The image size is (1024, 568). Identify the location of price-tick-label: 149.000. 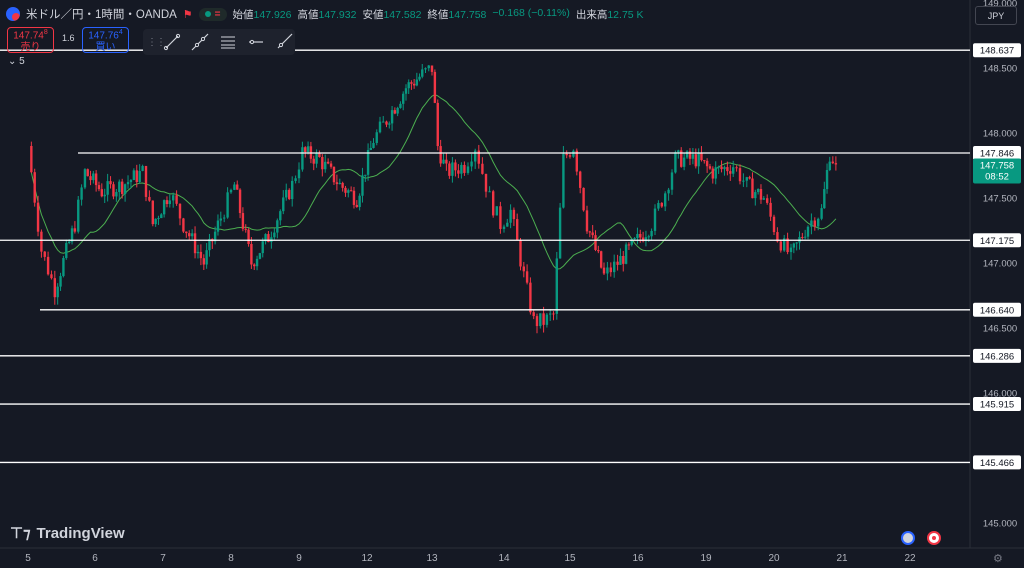
(1000, 5).